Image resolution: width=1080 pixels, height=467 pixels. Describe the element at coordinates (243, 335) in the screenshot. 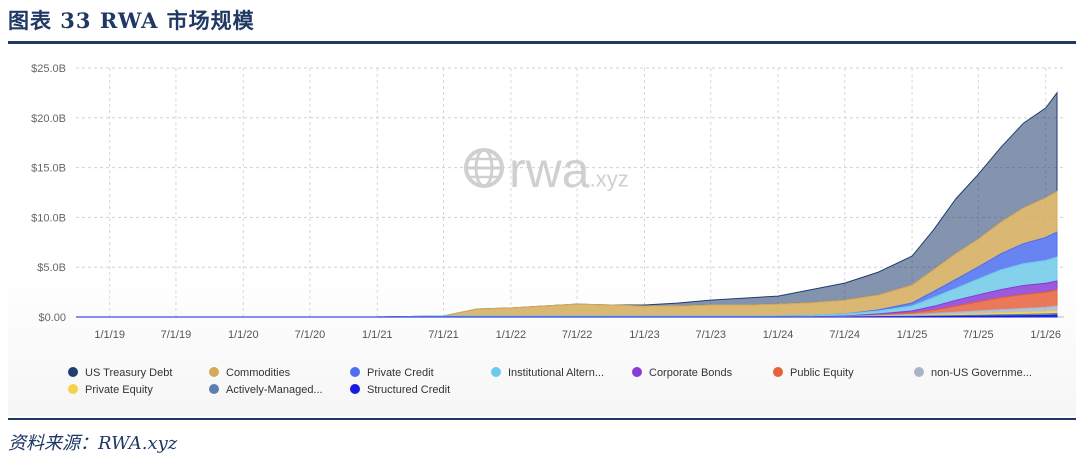

I see `x-tick-label: 1/1/20` at that location.